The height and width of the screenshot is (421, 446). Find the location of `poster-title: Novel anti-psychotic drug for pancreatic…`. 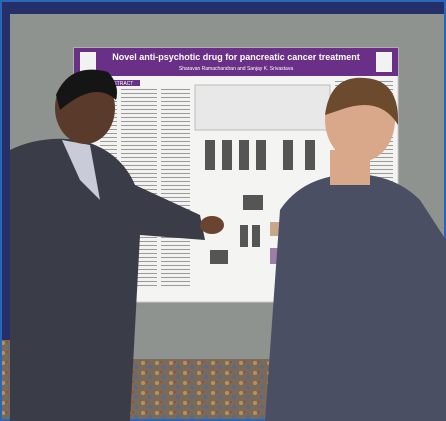

poster-title: Novel anti-psychotic drug for pancreatic… is located at coordinates (236, 57).